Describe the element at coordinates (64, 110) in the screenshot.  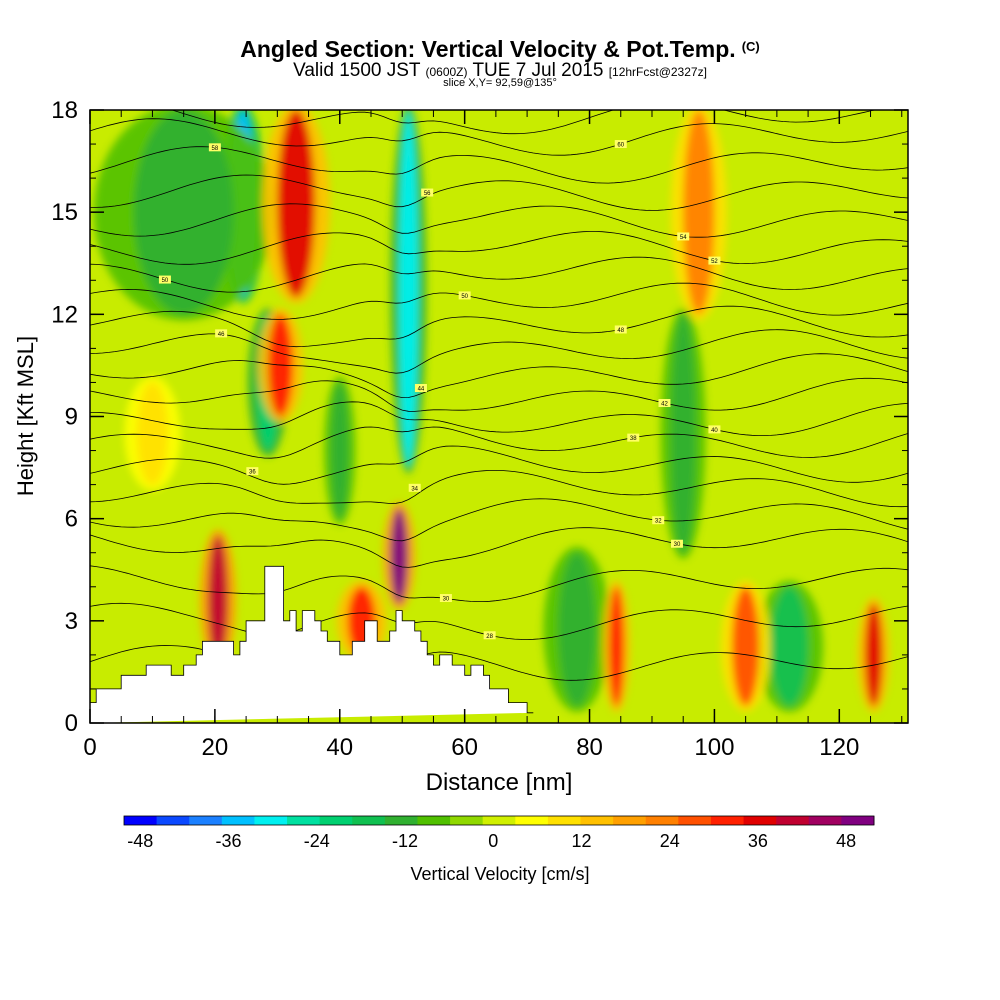
I see `y-tick-label: 18` at that location.